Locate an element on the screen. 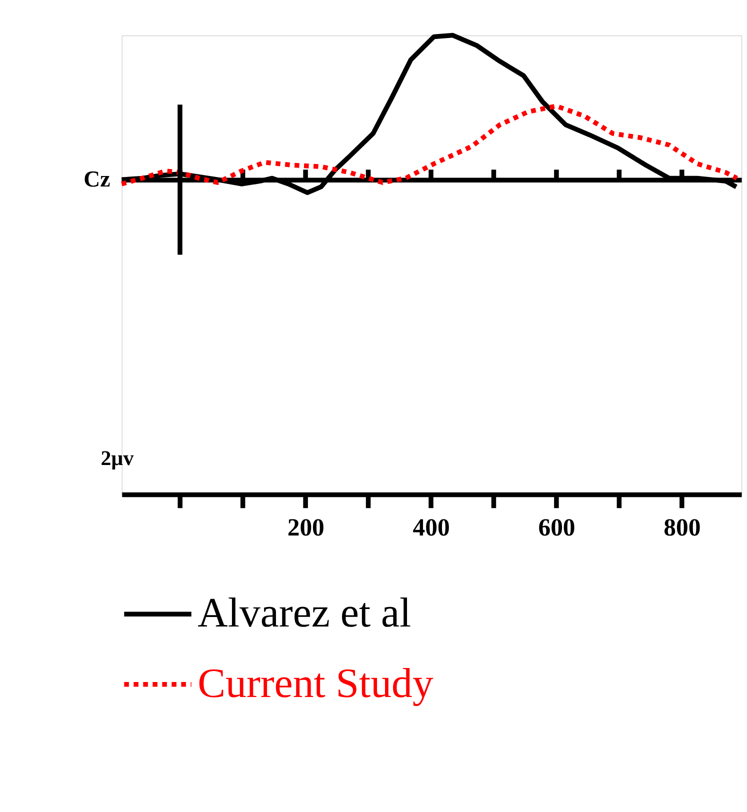 Image resolution: width=747 pixels, height=812 pixels. x-tick-label: 200 is located at coordinates (305, 528).